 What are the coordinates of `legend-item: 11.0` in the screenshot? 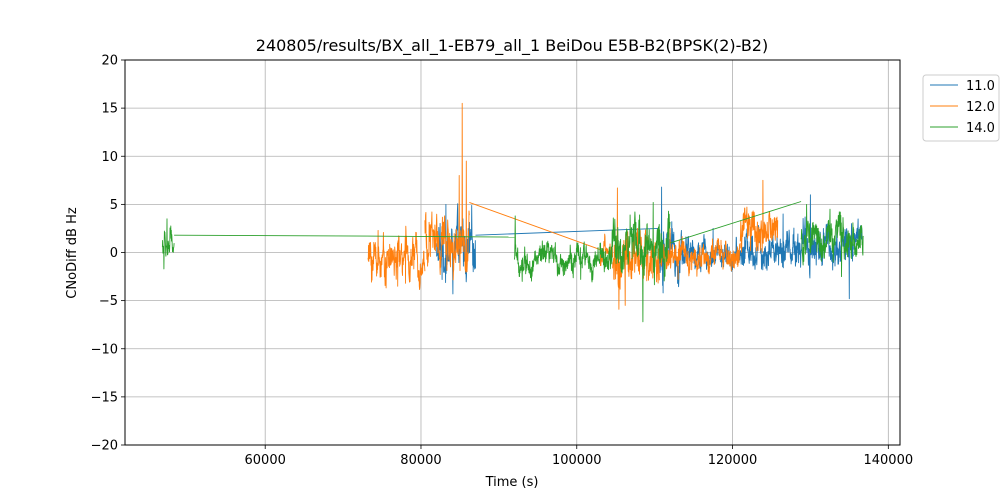 It's located at (962, 86).